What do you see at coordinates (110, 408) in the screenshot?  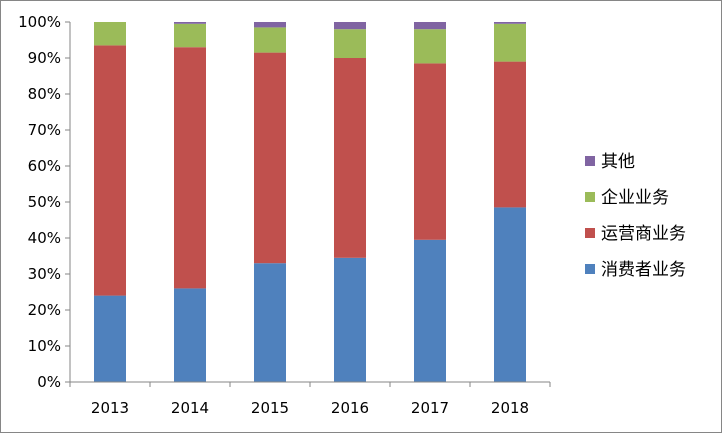 I see `x-tick-label: 2013` at bounding box center [110, 408].